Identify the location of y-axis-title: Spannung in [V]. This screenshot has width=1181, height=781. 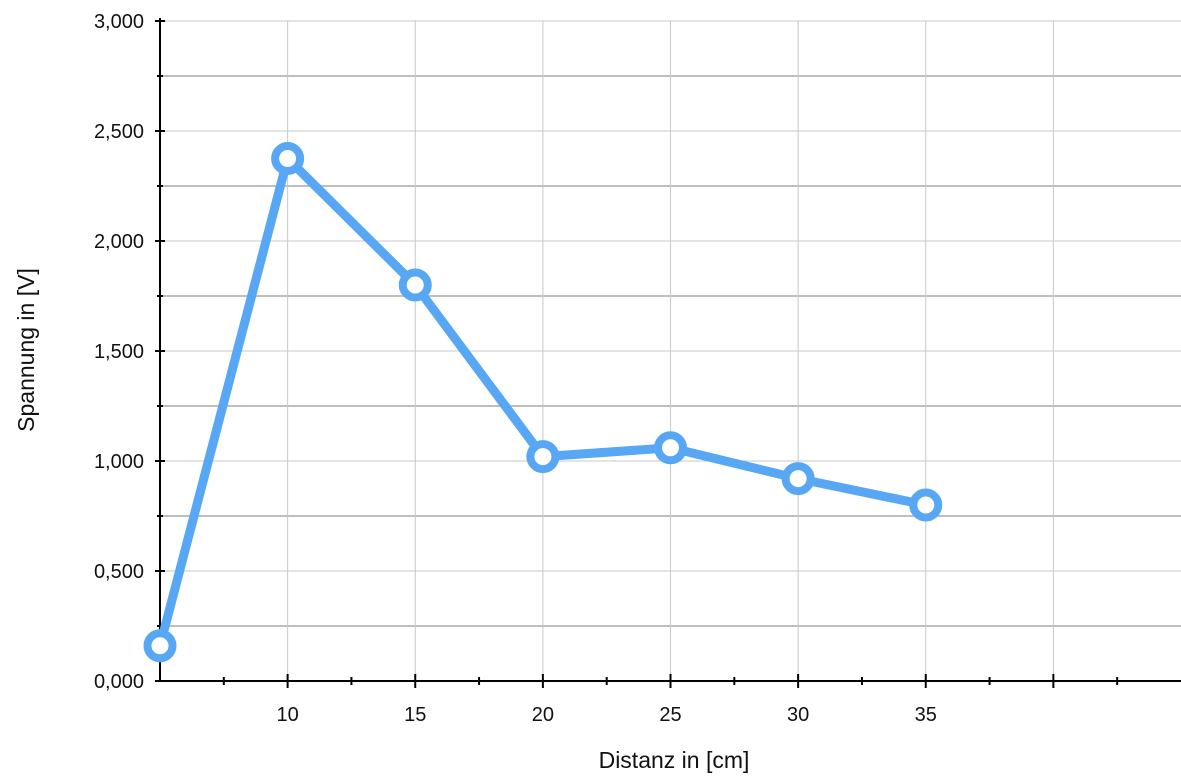
(26, 350).